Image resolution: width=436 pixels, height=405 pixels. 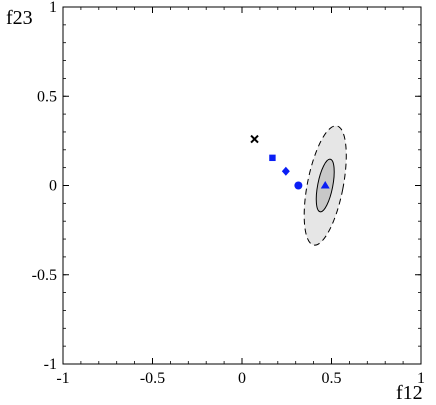 I want to click on y-tick-label: 0.5, so click(x=47, y=96).